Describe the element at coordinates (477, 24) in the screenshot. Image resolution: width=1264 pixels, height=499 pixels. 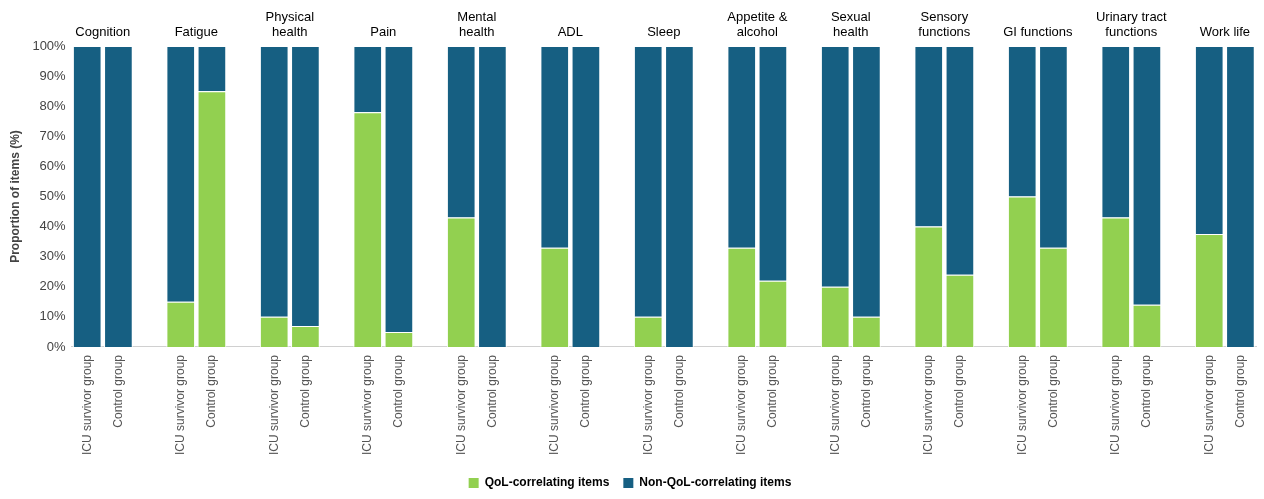
I see `text: Mental health` at that location.